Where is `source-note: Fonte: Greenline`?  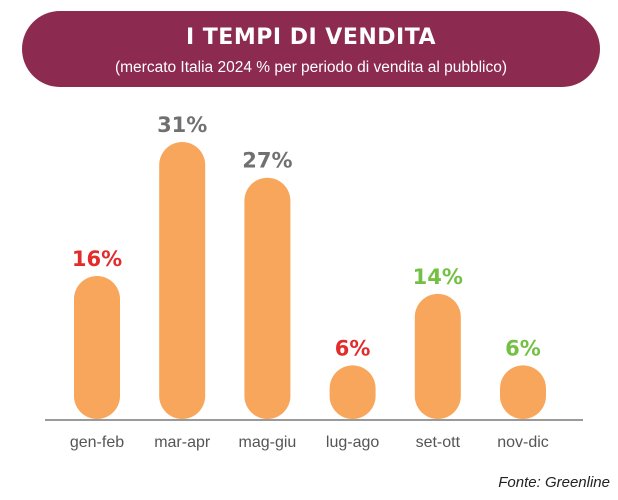
source-note: Fonte: Greenline is located at coordinates (554, 482).